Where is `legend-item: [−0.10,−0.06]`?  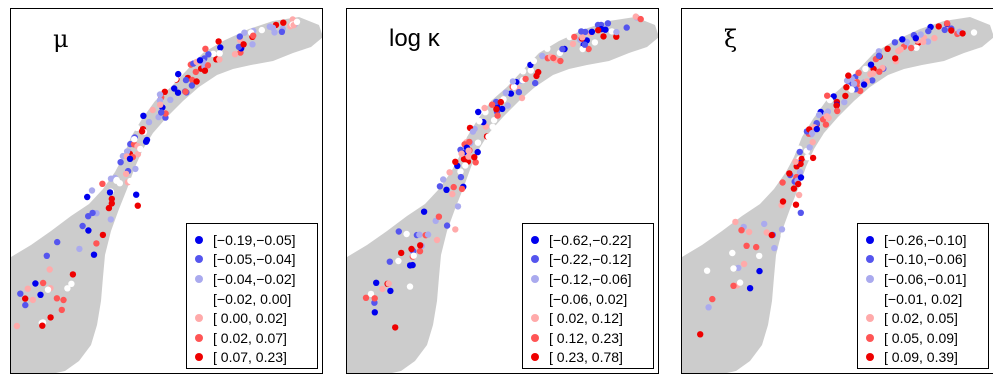 legend-item: [−0.10,−0.06] is located at coordinates (927, 260).